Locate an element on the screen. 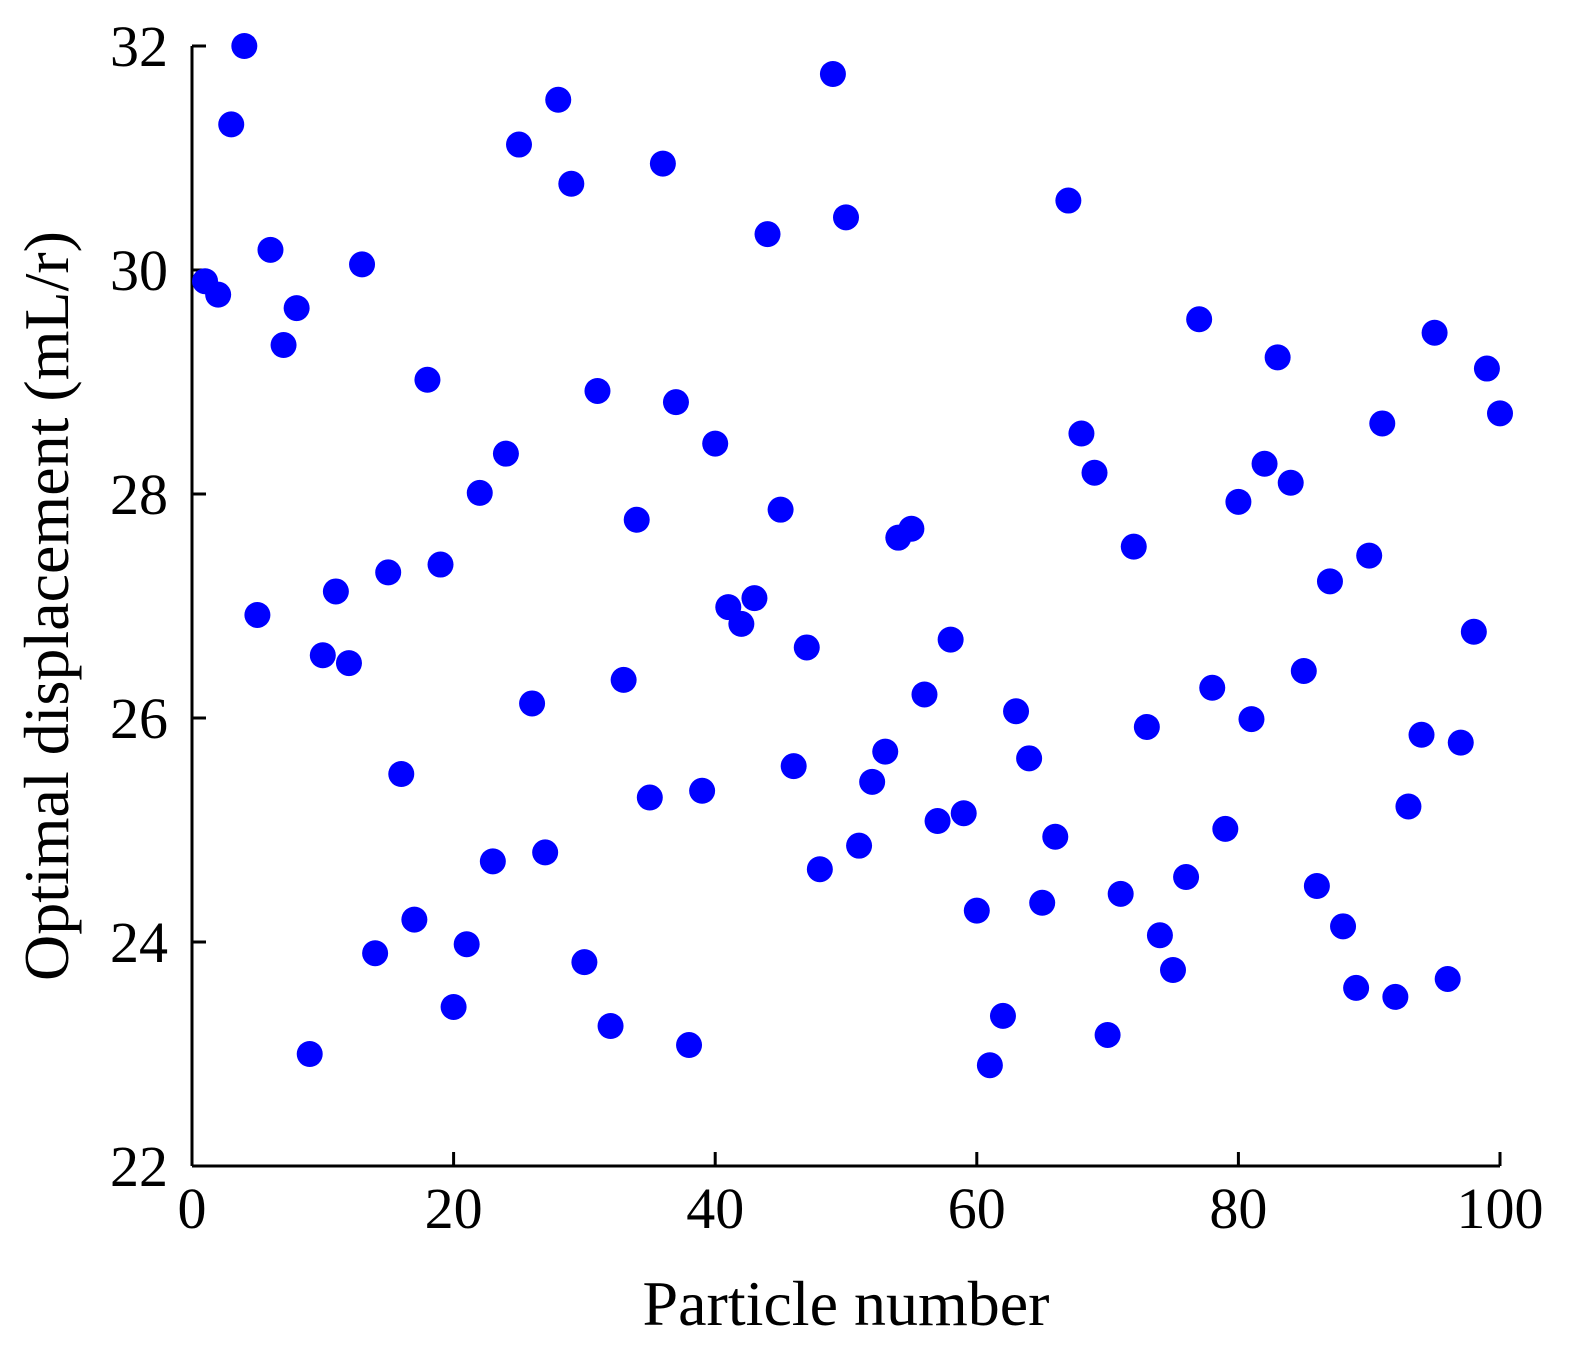  y-ticks: 22 24 26 28 30 32 is located at coordinates (158, 606).